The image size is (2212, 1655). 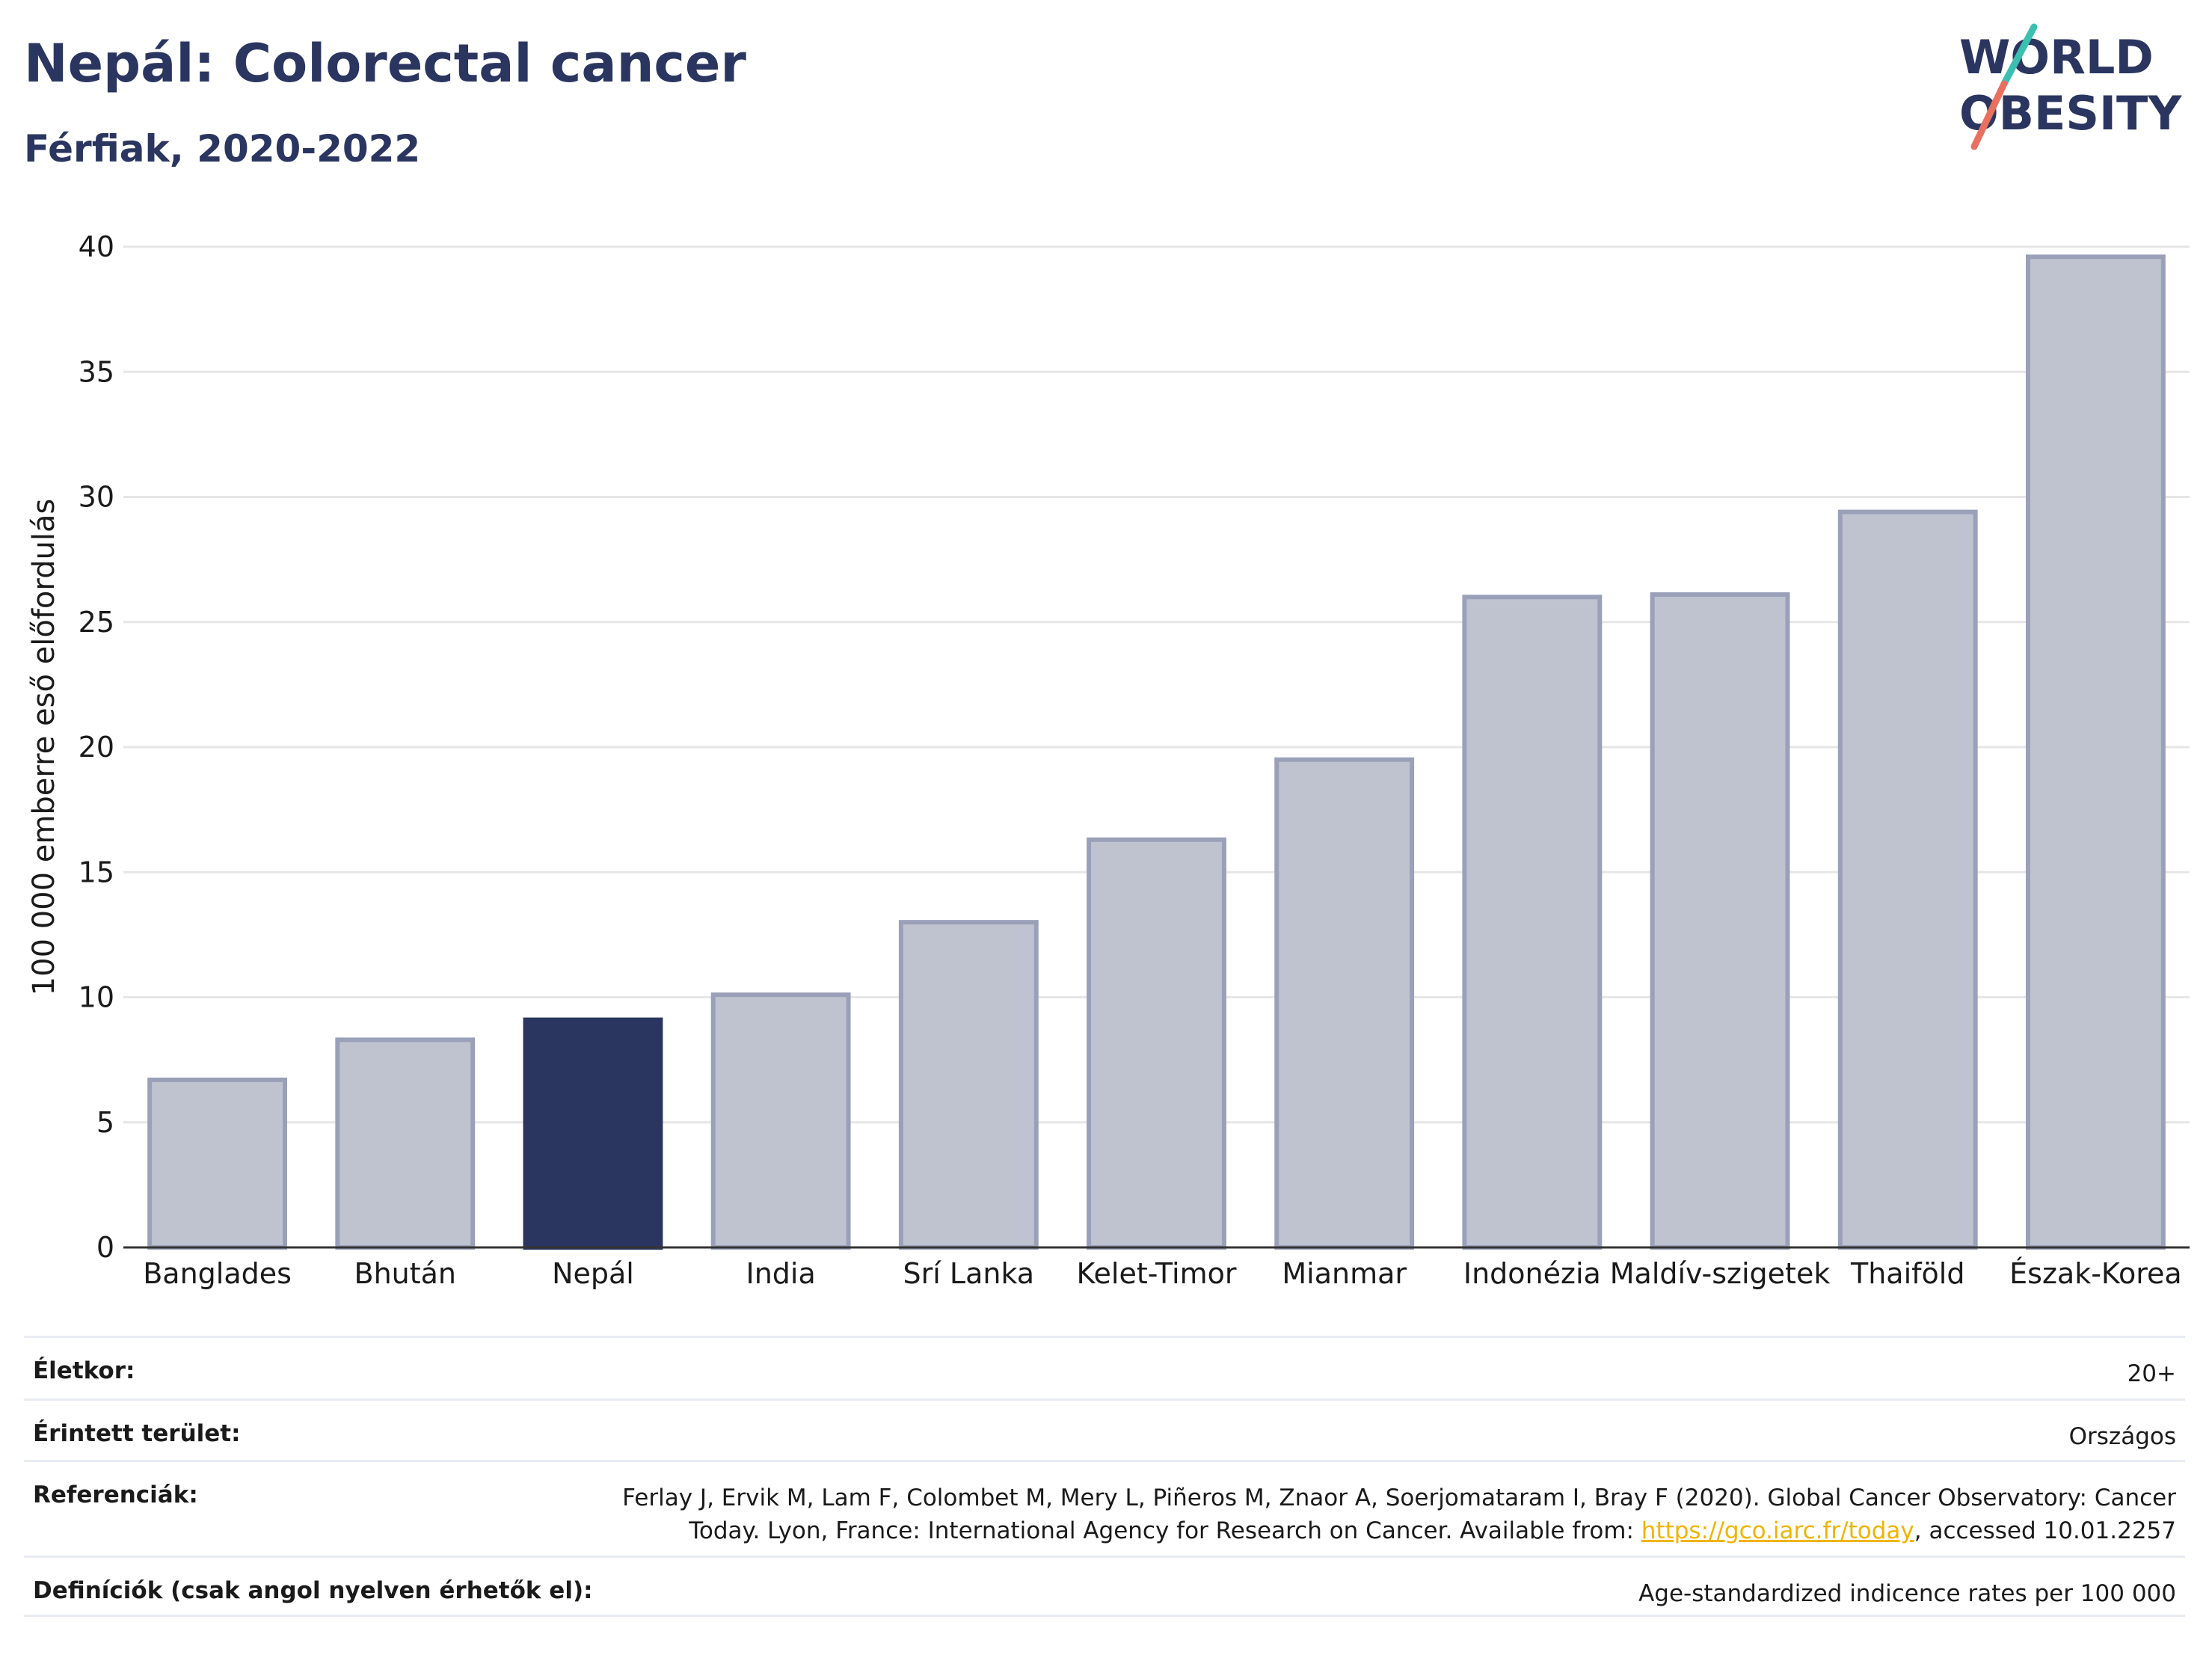 I want to click on x-tick-label: Srí Lanka, so click(x=969, y=1273).